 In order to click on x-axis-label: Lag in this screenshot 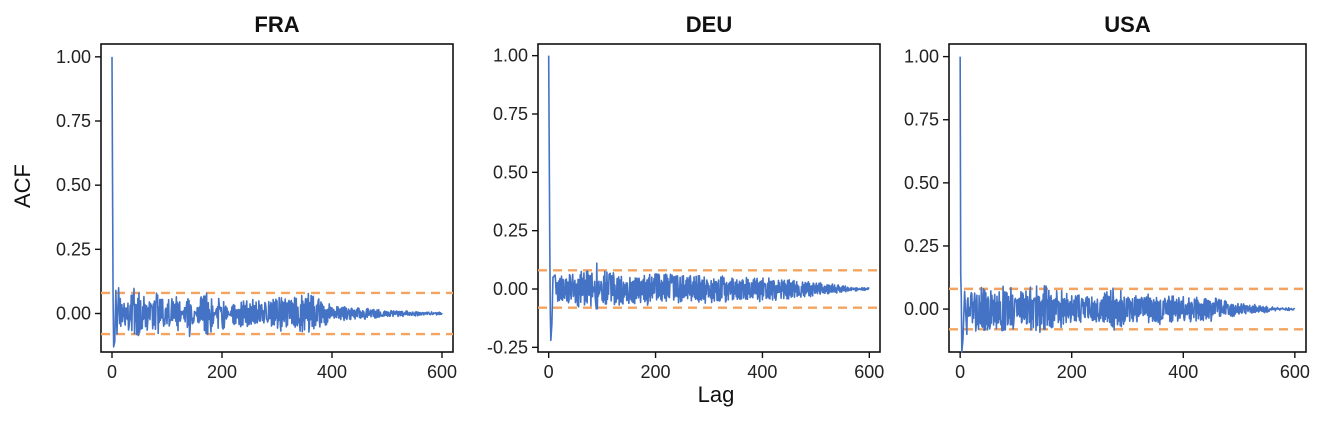, I will do `click(716, 394)`.